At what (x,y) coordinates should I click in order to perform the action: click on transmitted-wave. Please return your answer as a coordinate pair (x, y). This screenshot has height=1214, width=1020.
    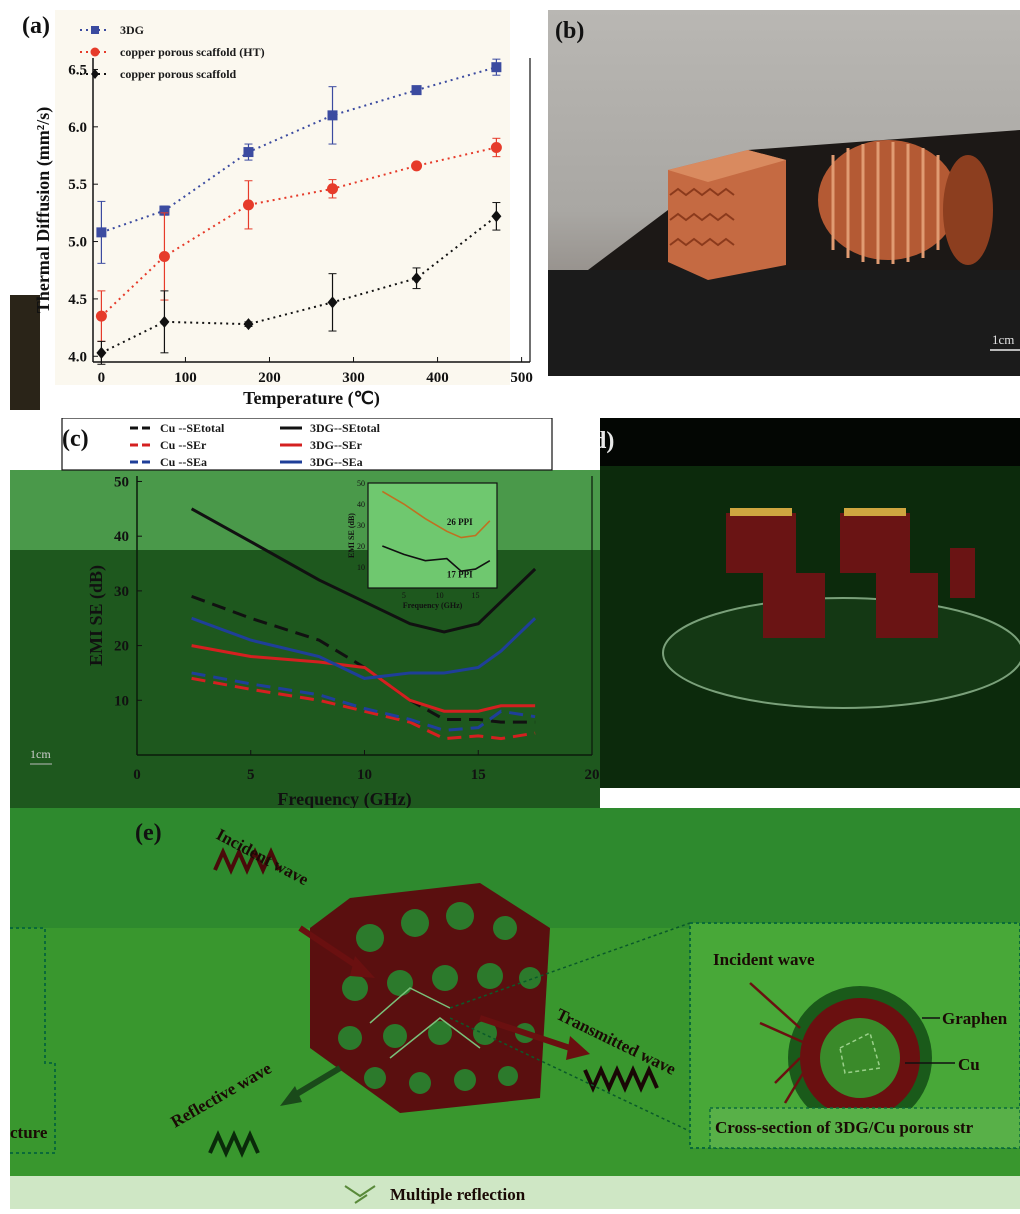
    Looking at the image, I should click on (569, 1054).